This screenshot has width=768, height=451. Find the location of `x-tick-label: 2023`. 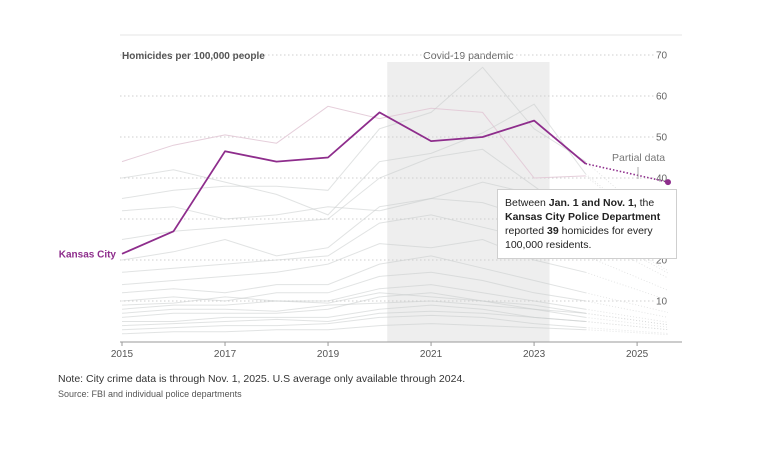

x-tick-label: 2023 is located at coordinates (534, 354).